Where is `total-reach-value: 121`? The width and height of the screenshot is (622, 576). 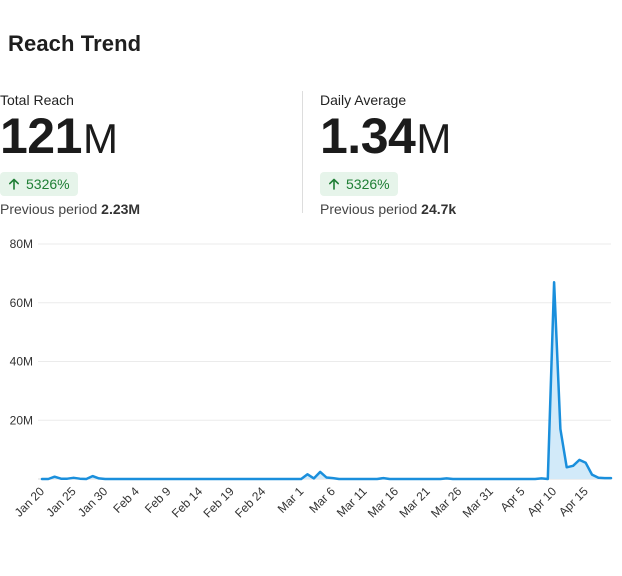 total-reach-value: 121 is located at coordinates (41, 136).